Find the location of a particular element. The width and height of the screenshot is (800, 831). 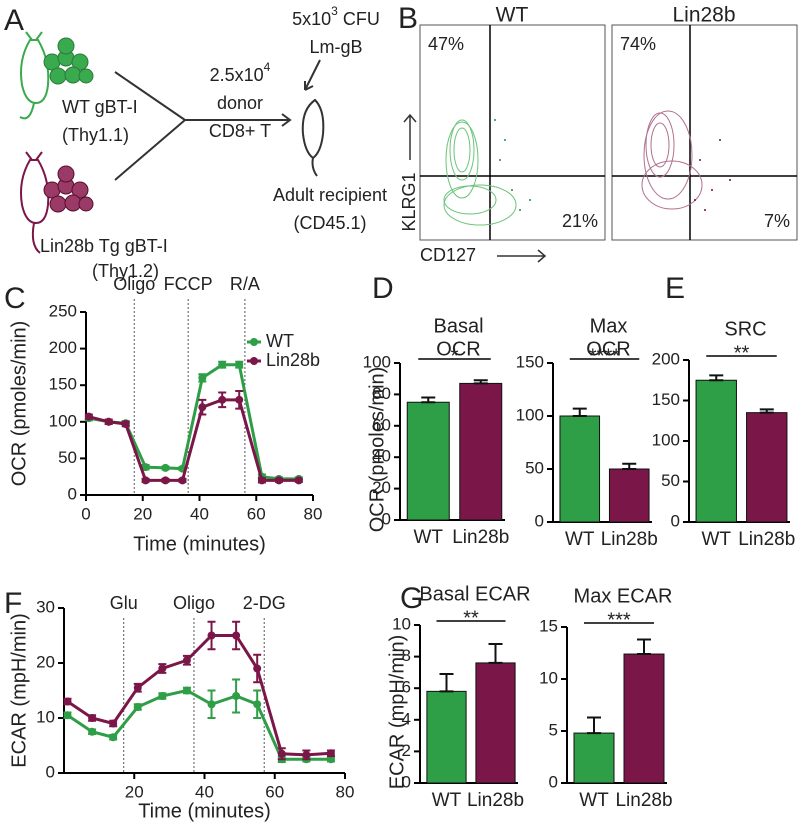

significance: **** is located at coordinates (604, 356).